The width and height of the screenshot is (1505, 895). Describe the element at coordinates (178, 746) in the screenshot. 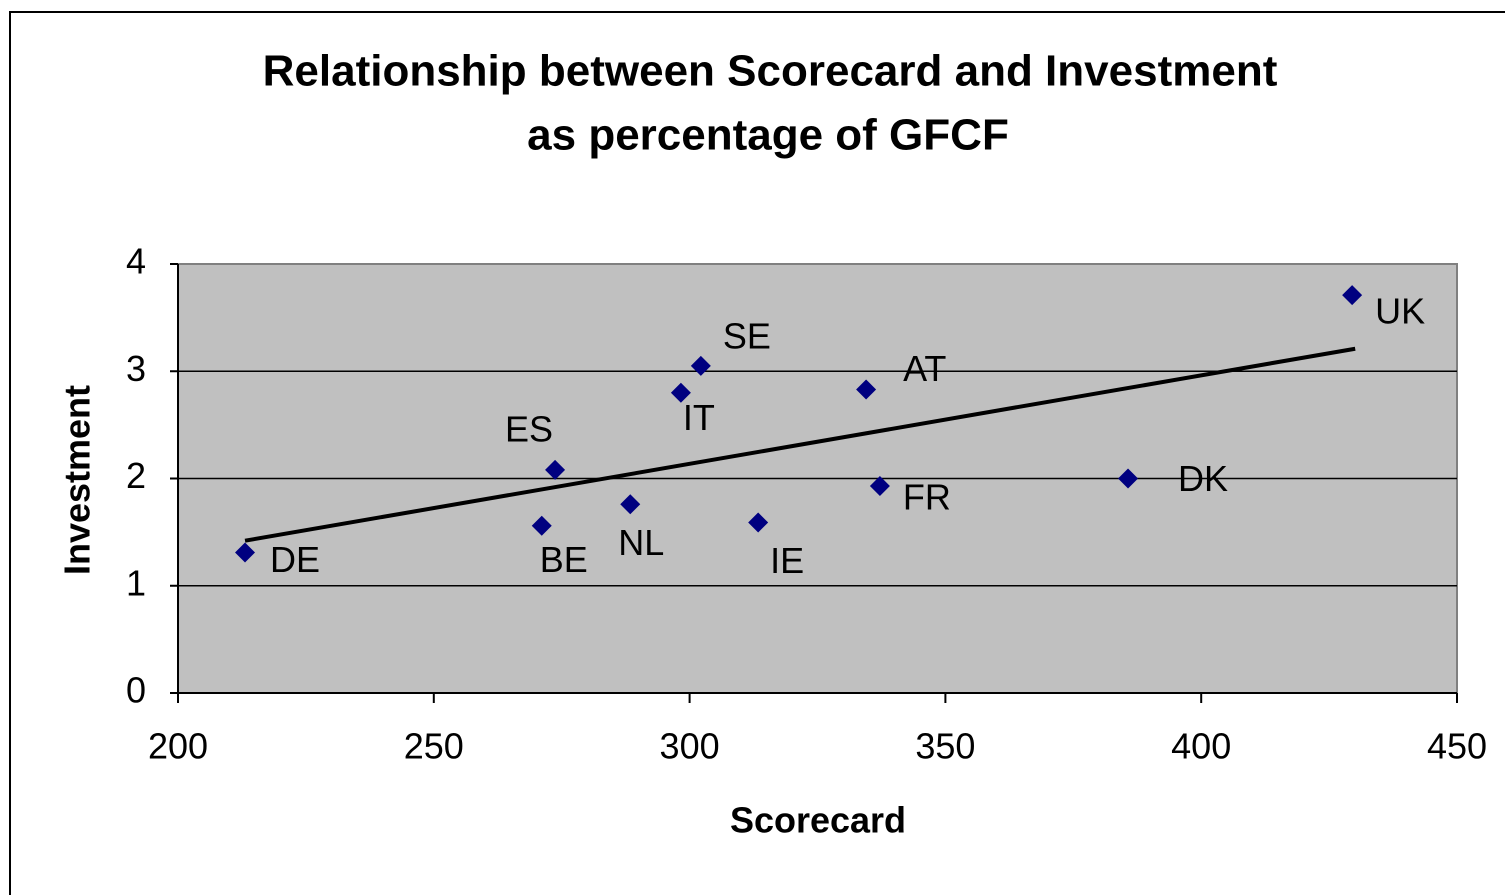

I see `x-tick-label: 200` at that location.